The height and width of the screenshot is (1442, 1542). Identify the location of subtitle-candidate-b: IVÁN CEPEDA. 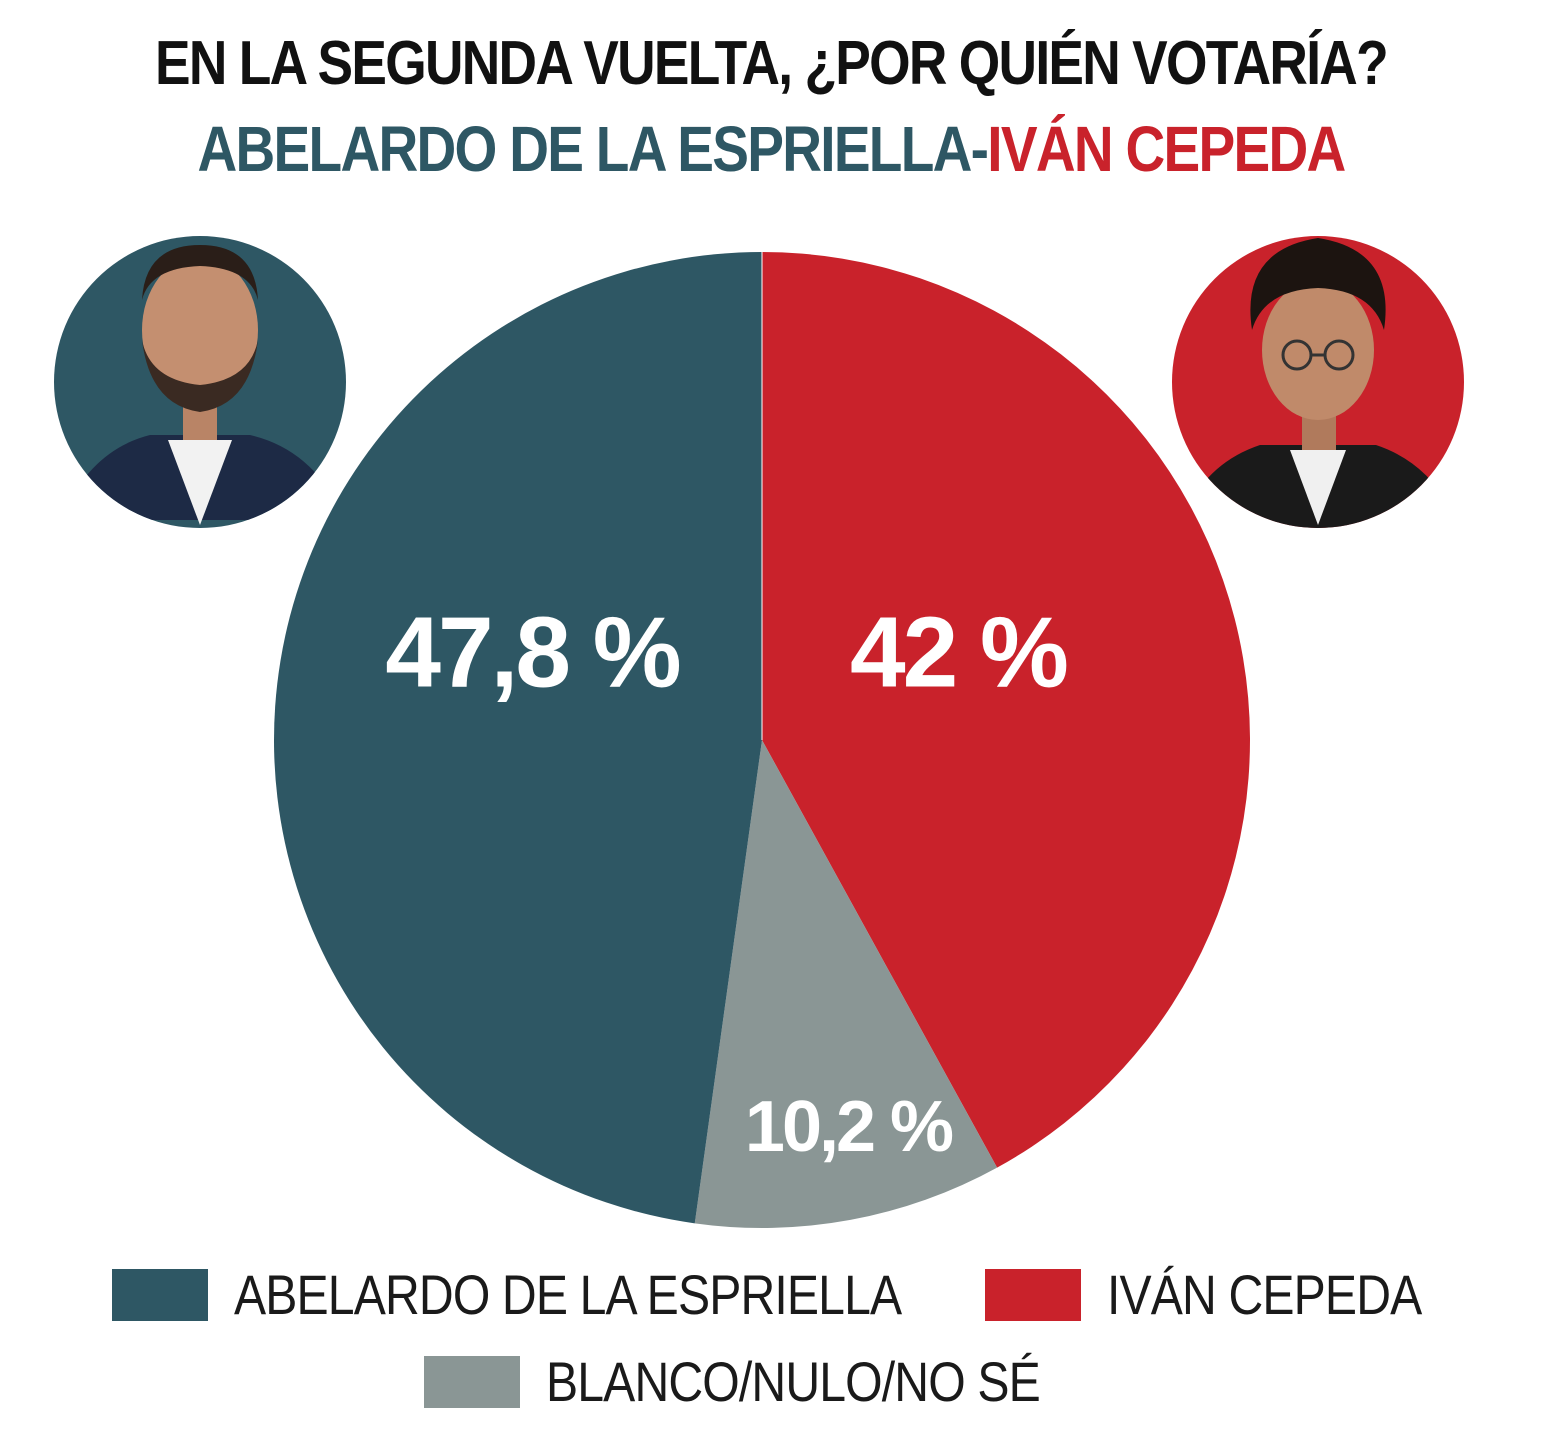
(1166, 149).